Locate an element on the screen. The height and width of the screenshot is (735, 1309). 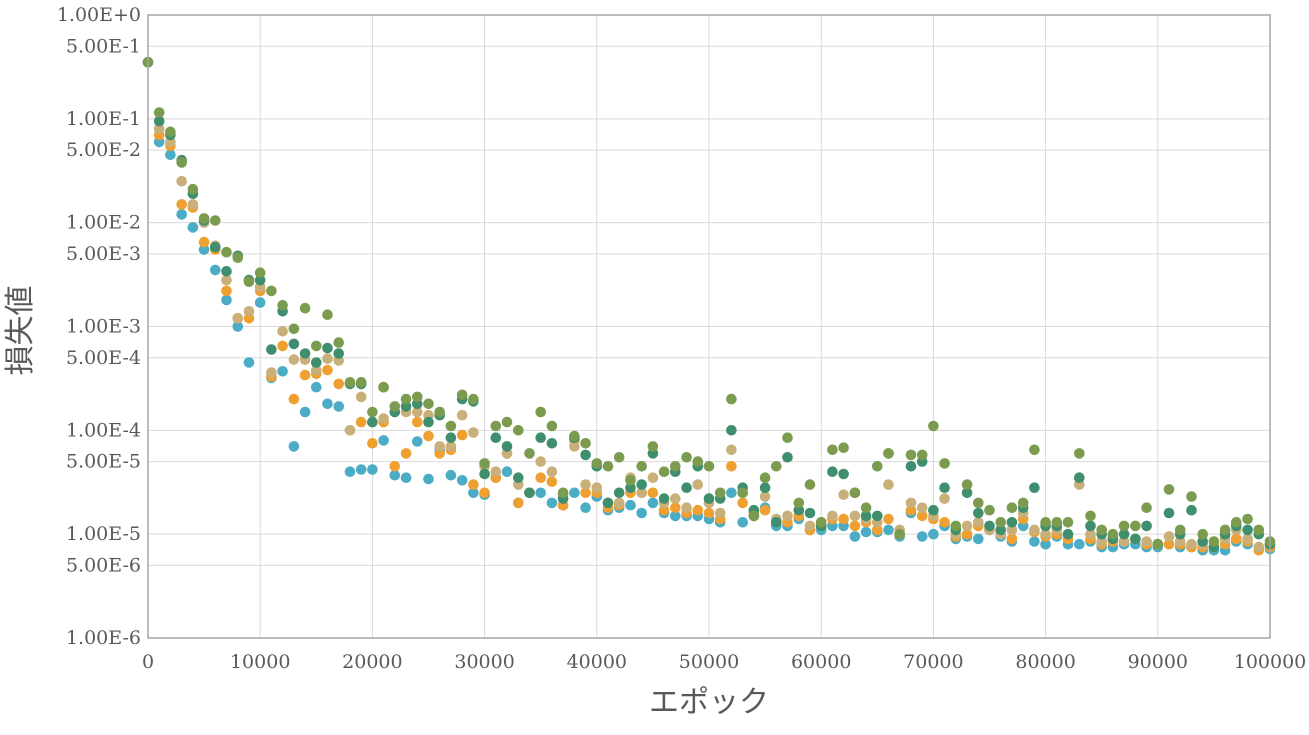
y-tick-label: 1.00E+0 is located at coordinates (99, 15).